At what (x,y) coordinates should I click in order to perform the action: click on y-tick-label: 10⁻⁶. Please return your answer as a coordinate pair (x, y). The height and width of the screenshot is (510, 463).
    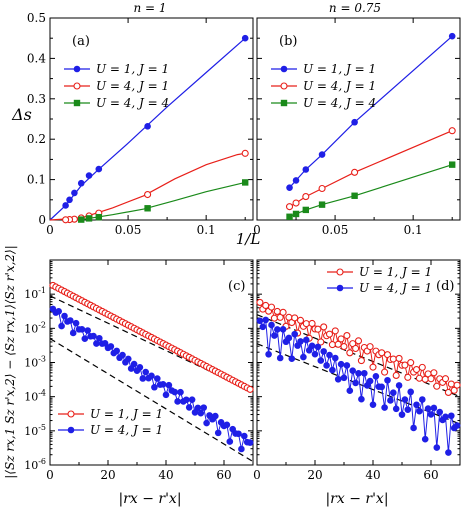
    Looking at the image, I should click on (35, 464).